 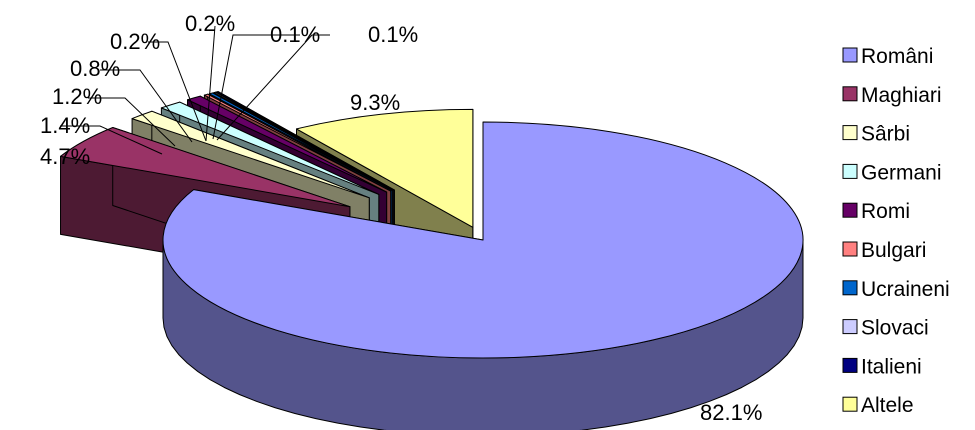 What do you see at coordinates (850, 288) in the screenshot?
I see `legend-swatch-ucraineni` at bounding box center [850, 288].